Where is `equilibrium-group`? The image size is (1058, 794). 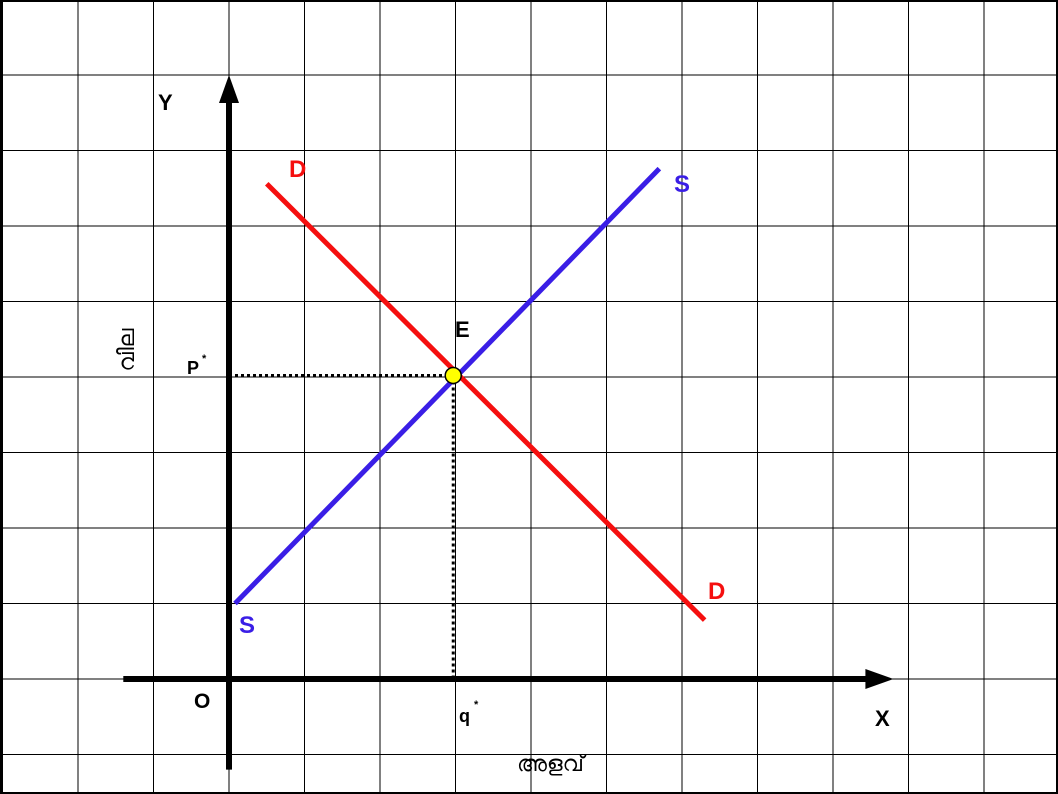 equilibrium-group is located at coordinates (453, 375).